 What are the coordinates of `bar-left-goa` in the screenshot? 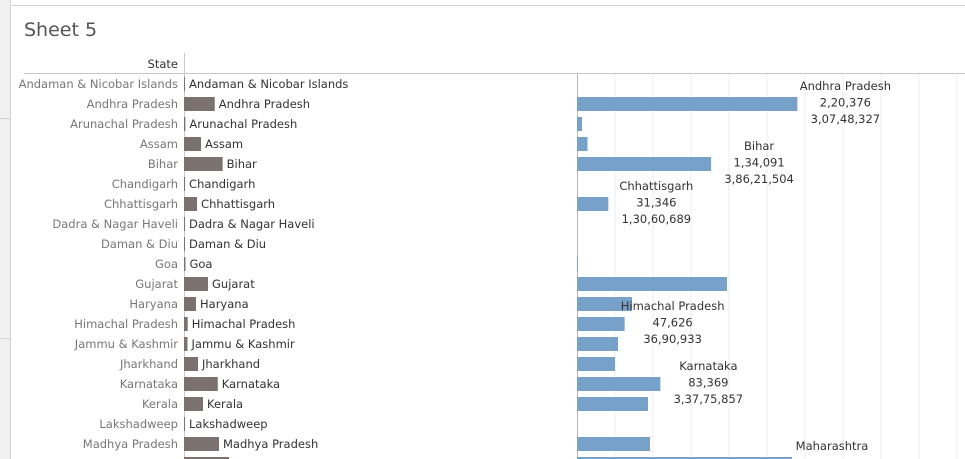 It's located at (185, 264).